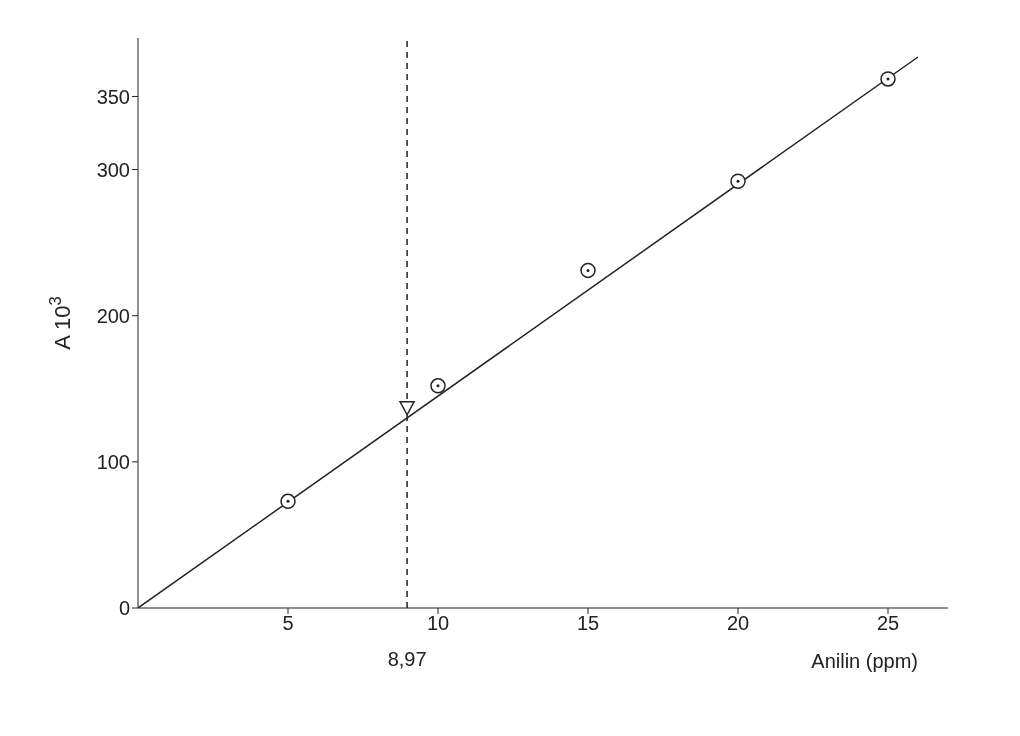  I want to click on y-tick-label: 0, so click(124, 608).